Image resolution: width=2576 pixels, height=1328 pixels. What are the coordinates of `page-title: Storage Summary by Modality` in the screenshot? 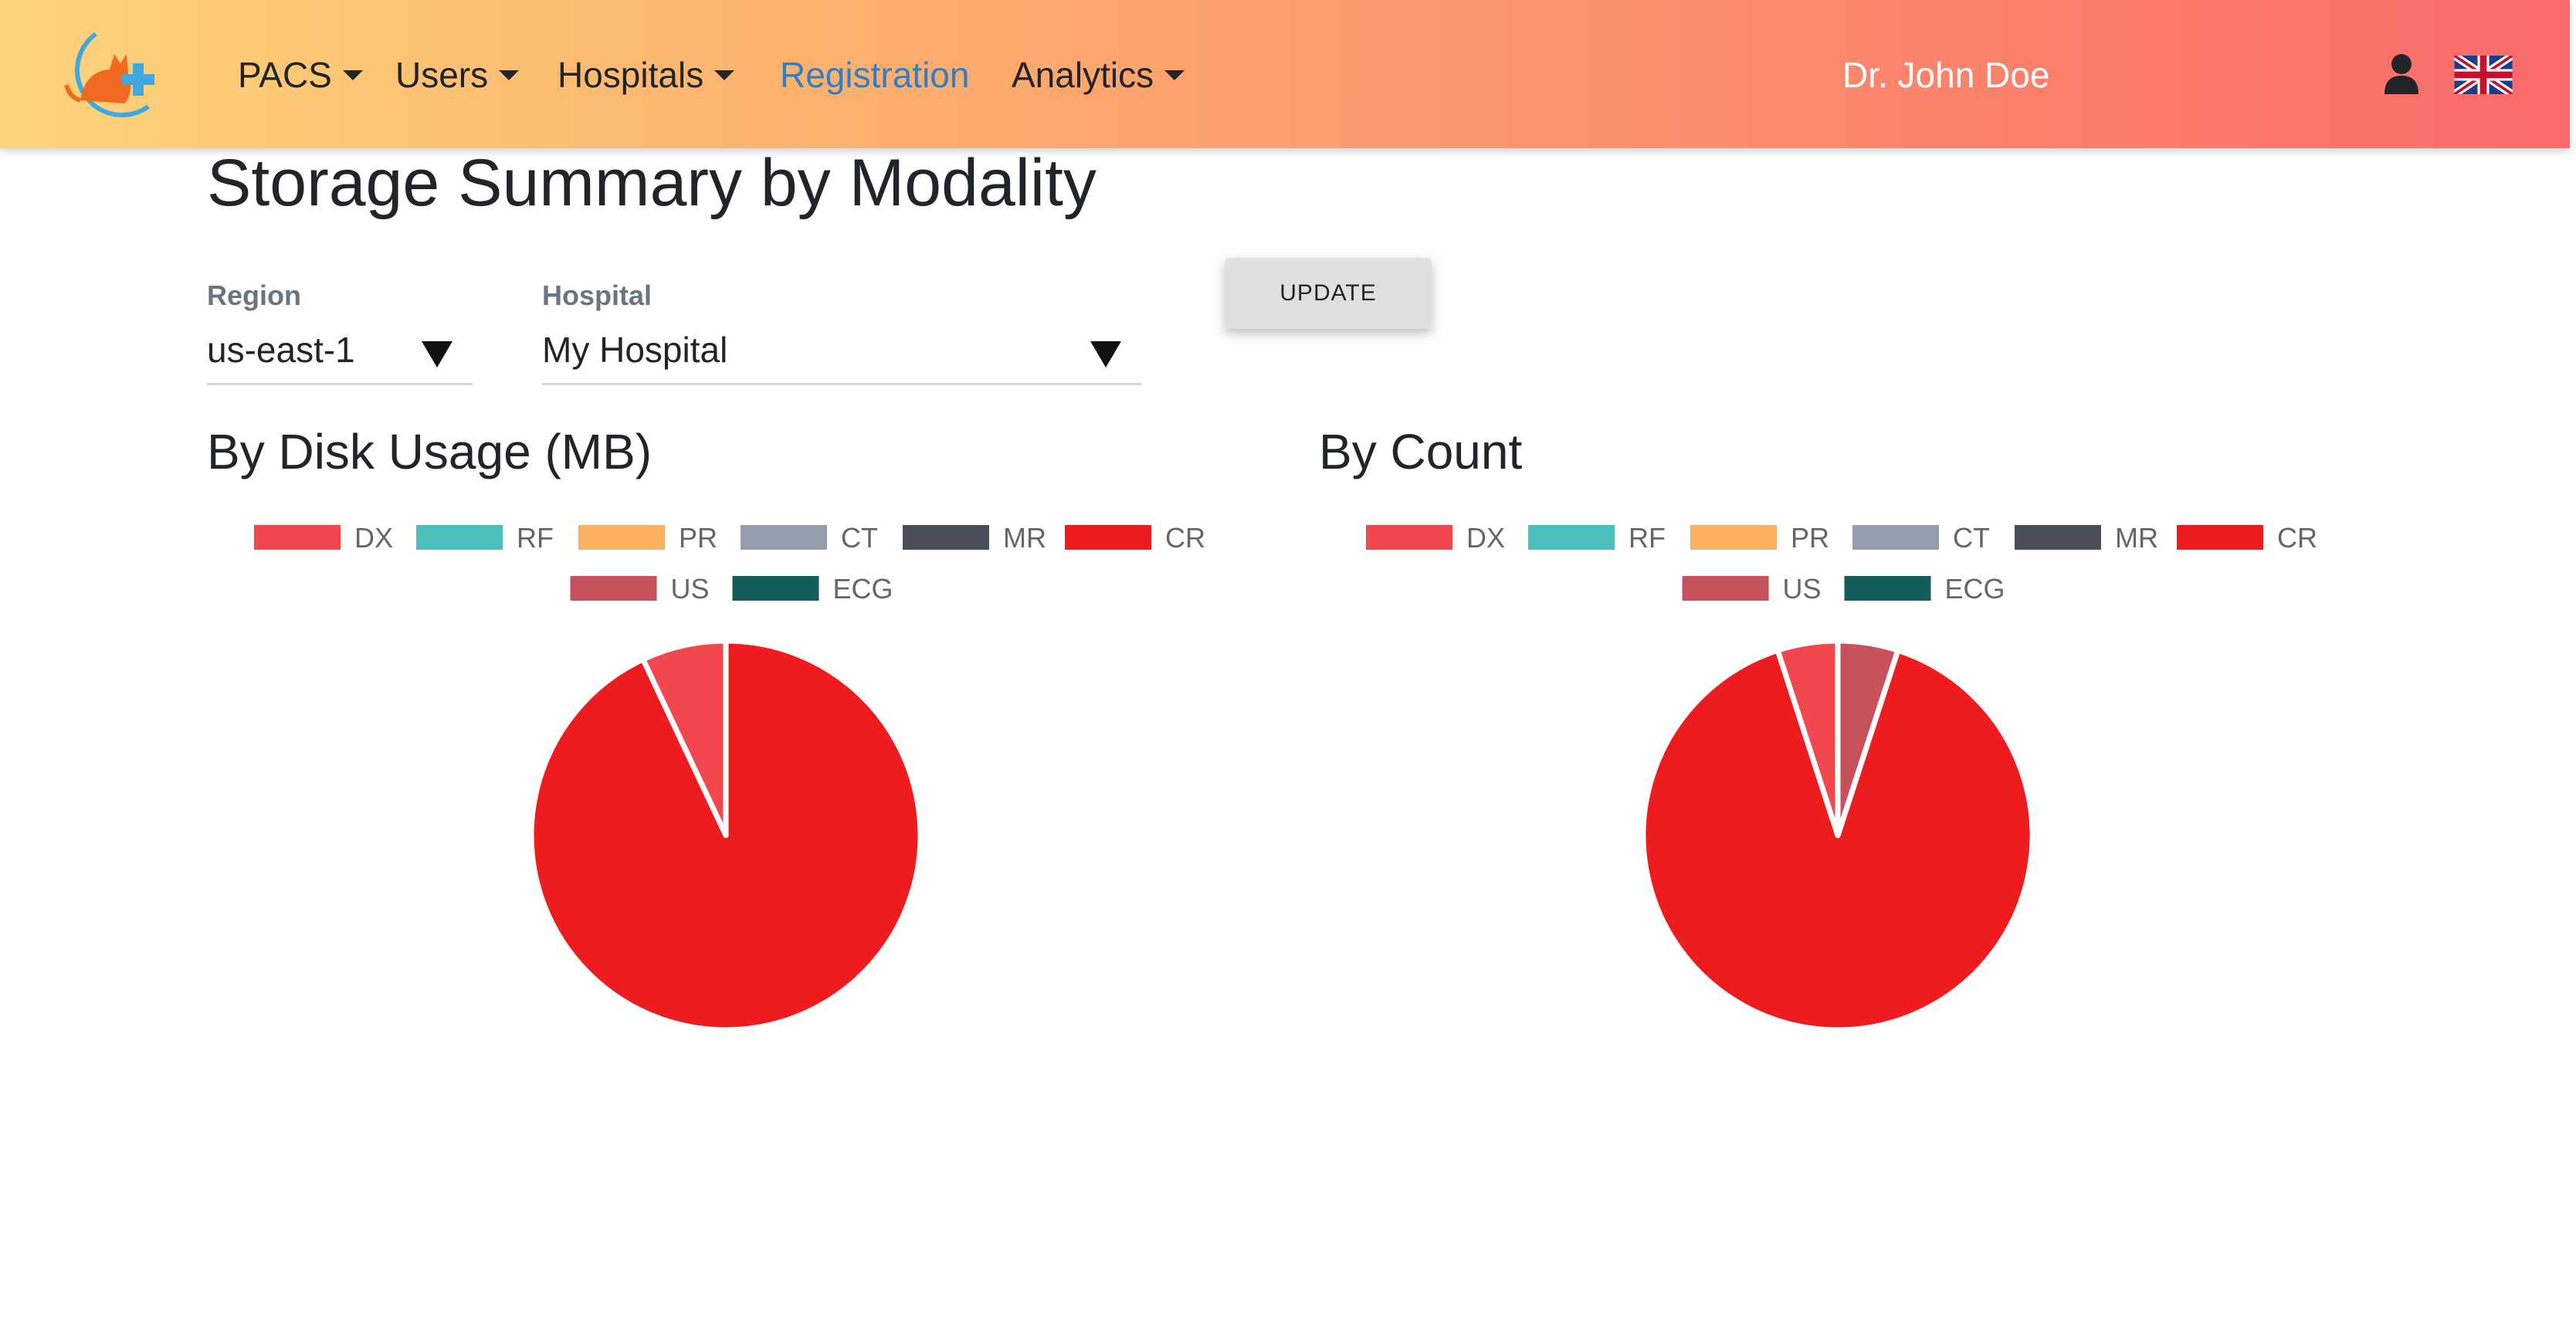 It's located at (651, 183).